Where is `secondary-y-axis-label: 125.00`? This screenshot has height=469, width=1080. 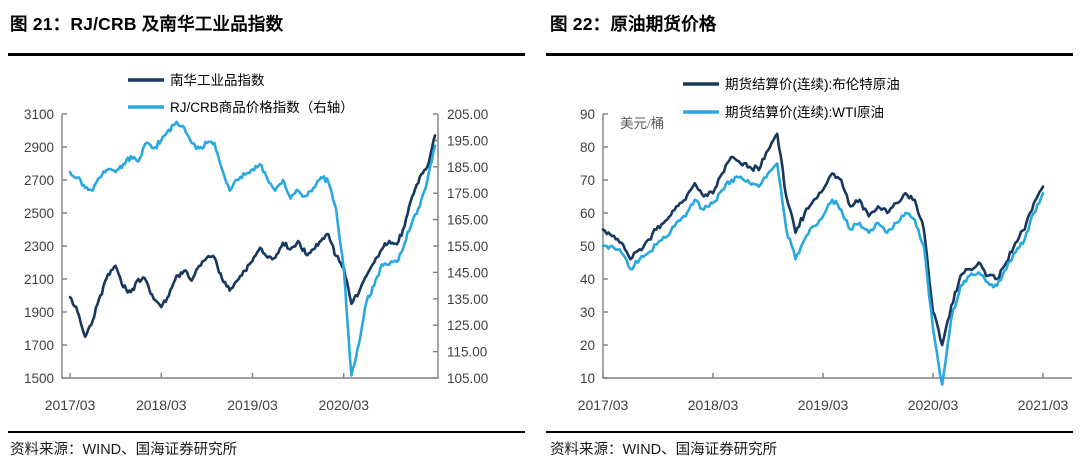
secondary-y-axis-label: 125.00 is located at coordinates (467, 325).